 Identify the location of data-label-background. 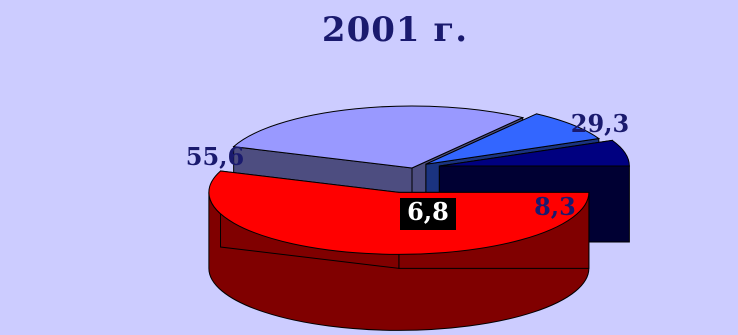
(428, 214).